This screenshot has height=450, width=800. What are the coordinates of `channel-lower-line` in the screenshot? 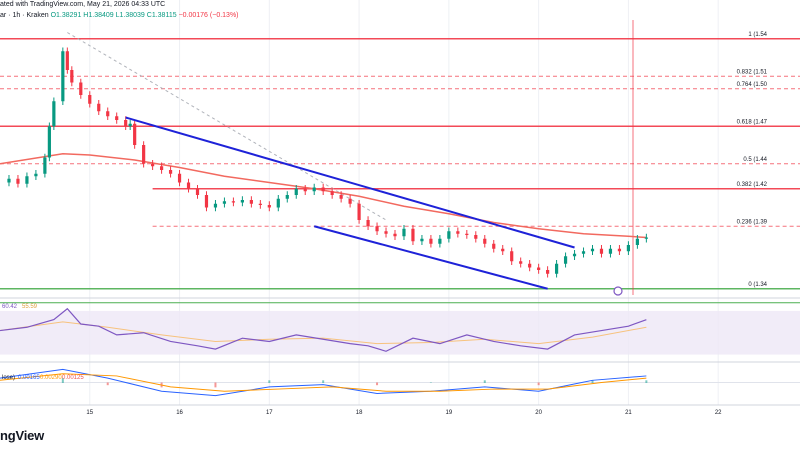 It's located at (430, 257).